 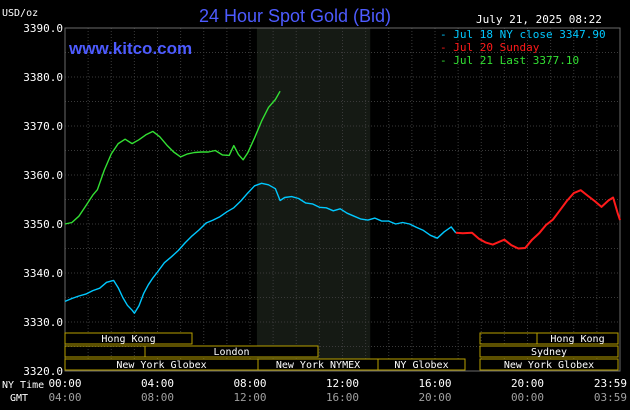 I want to click on market-session-label: NY Globex, so click(x=421, y=365).